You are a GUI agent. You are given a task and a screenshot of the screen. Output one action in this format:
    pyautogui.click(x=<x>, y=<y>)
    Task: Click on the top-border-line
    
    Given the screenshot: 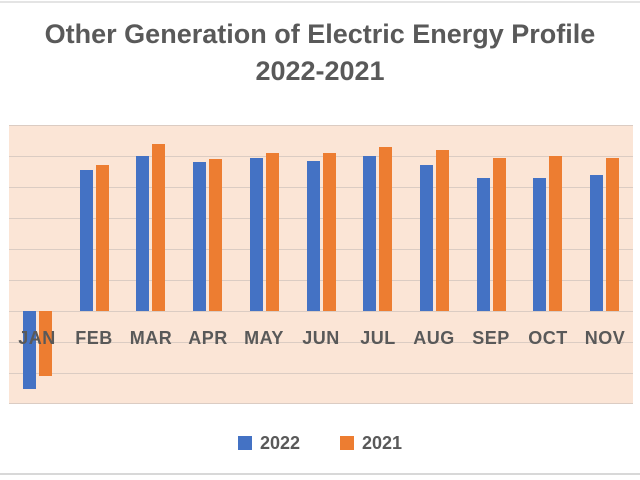 What is the action you would take?
    pyautogui.click(x=320, y=2)
    